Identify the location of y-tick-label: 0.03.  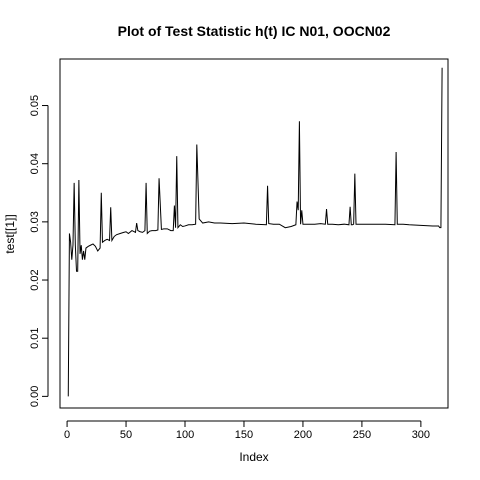
(35, 221).